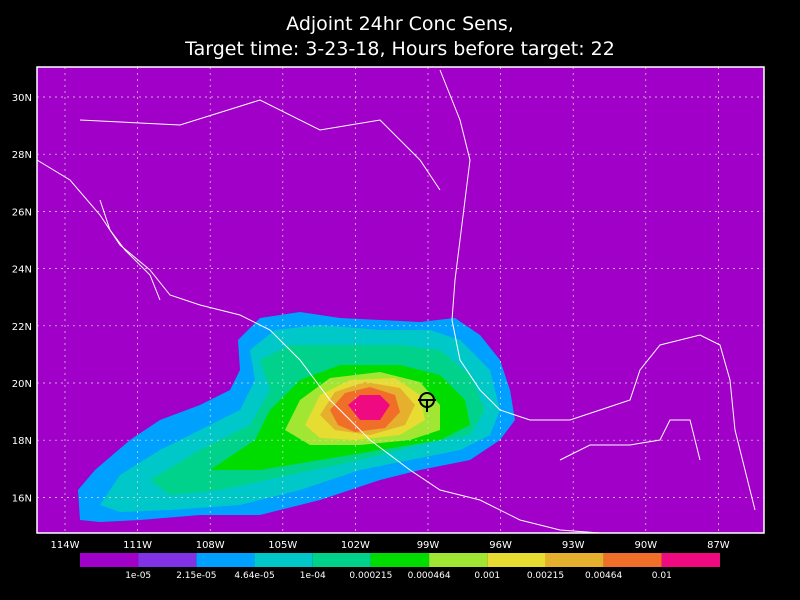 Image resolution: width=800 pixels, height=600 pixels. I want to click on lon-label: 102W, so click(355, 545).